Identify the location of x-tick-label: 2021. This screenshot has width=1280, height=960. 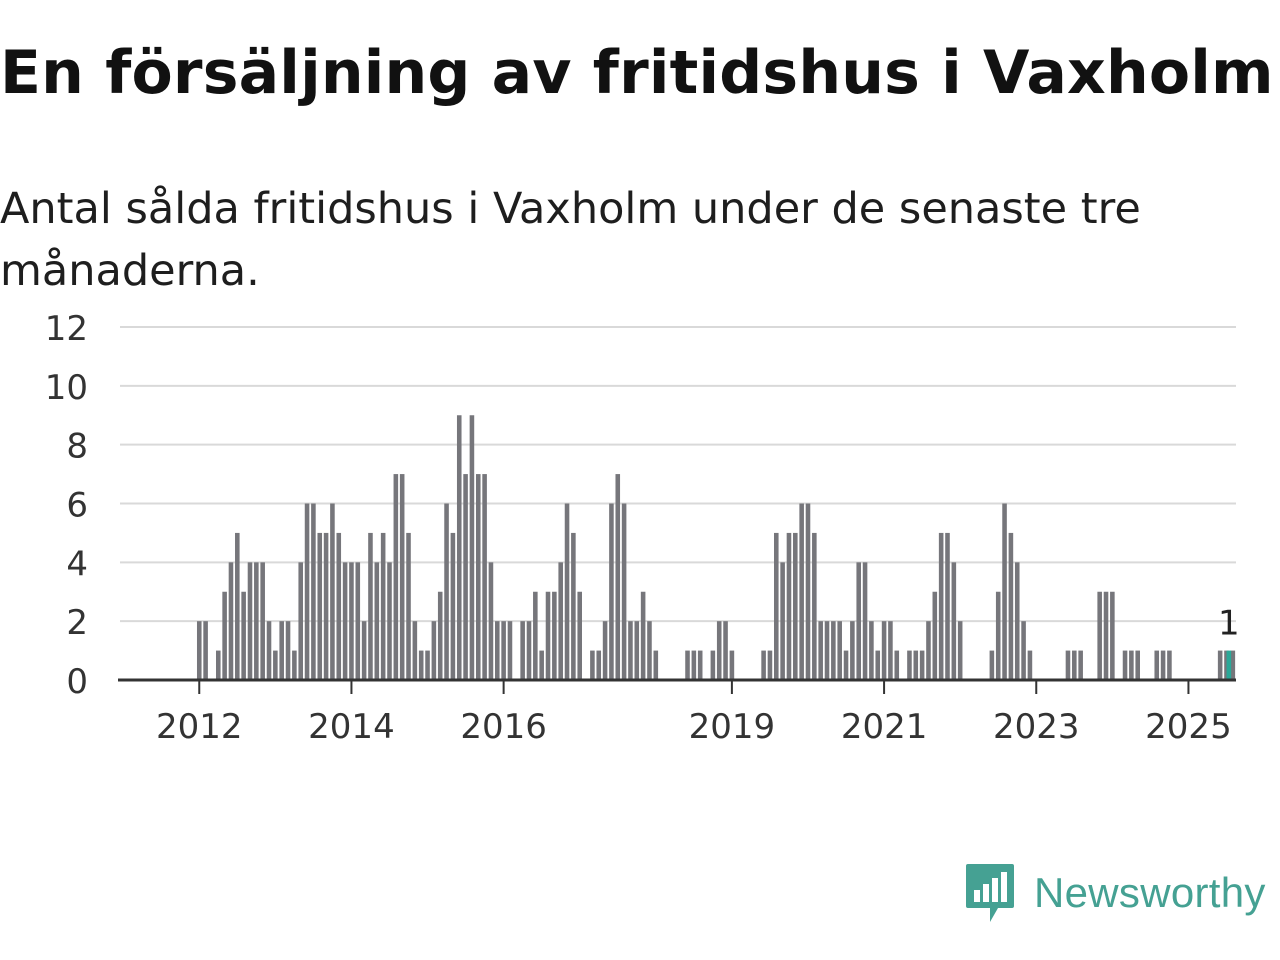
(884, 727).